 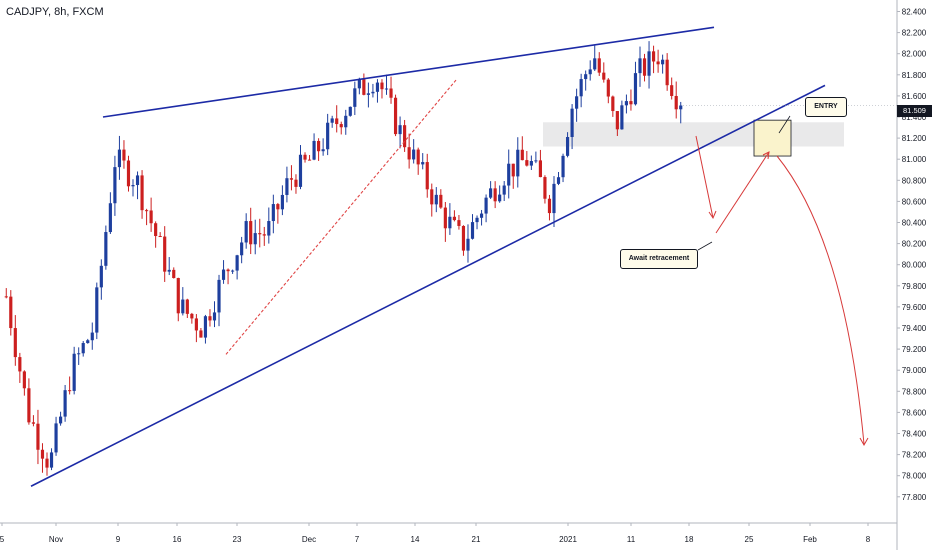 What do you see at coordinates (914, 180) in the screenshot?
I see `y-tick-label: 80.800` at bounding box center [914, 180].